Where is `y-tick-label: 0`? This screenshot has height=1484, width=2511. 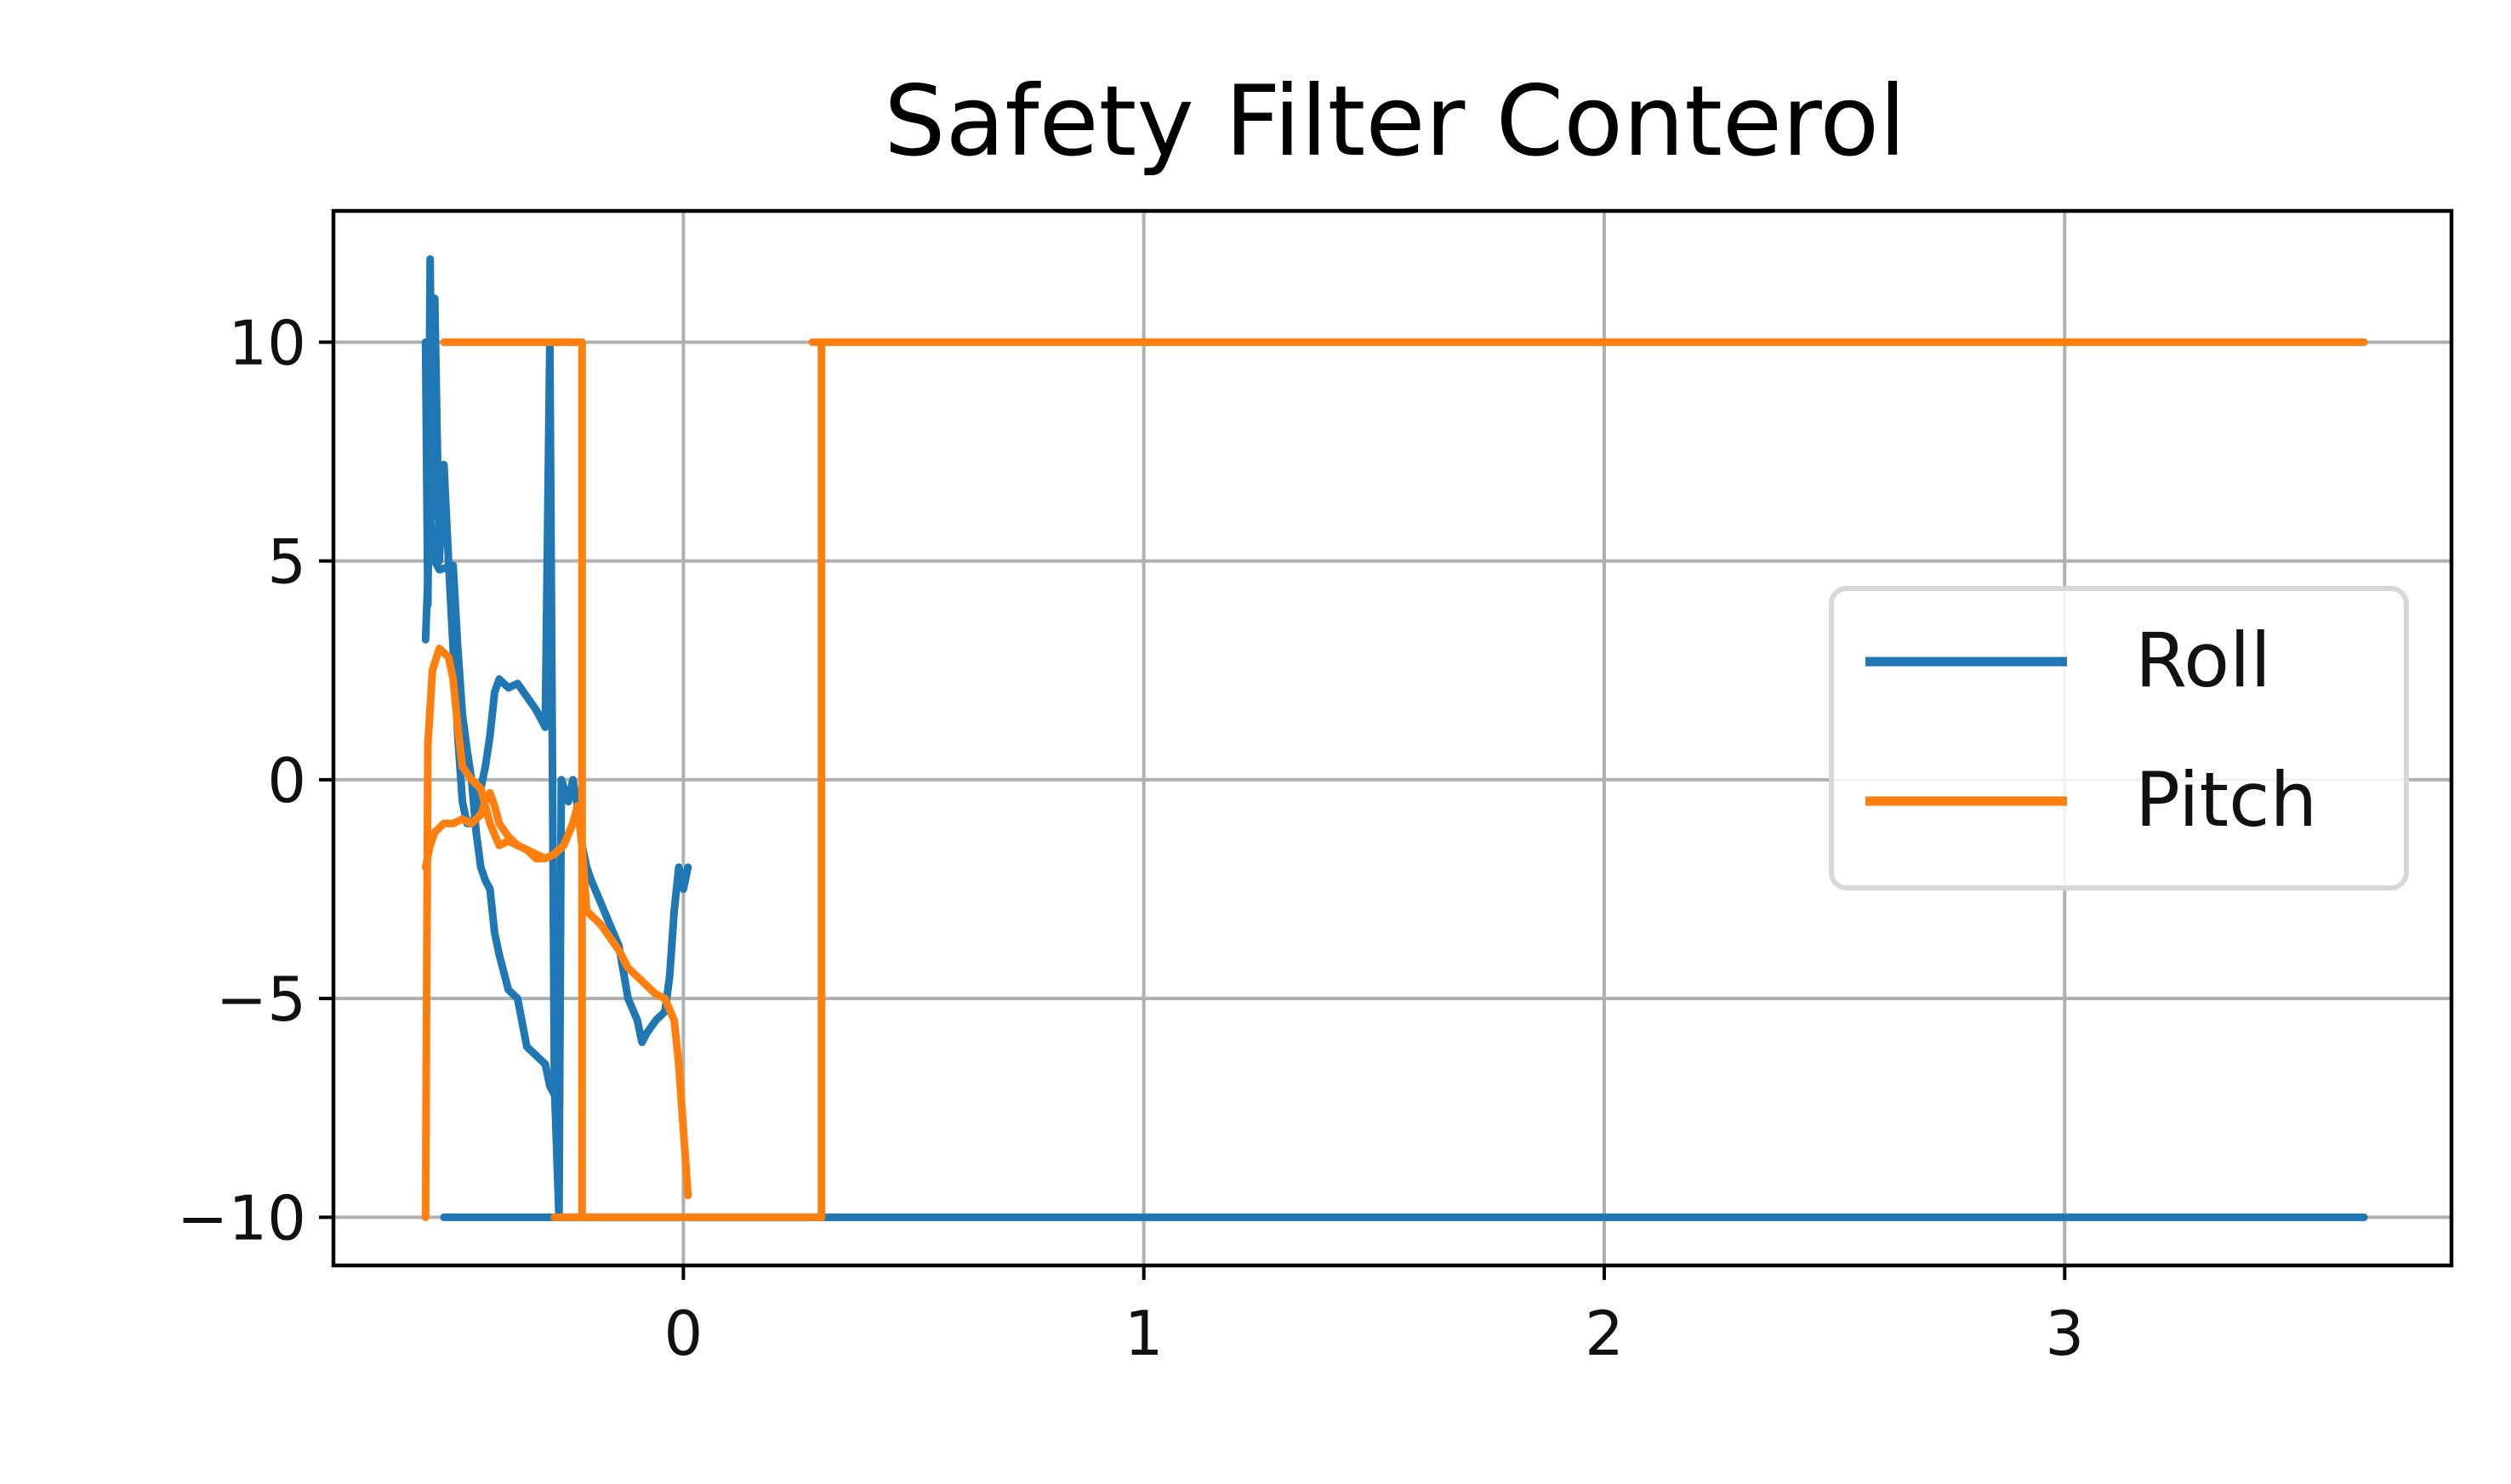 y-tick-label: 0 is located at coordinates (286, 780).